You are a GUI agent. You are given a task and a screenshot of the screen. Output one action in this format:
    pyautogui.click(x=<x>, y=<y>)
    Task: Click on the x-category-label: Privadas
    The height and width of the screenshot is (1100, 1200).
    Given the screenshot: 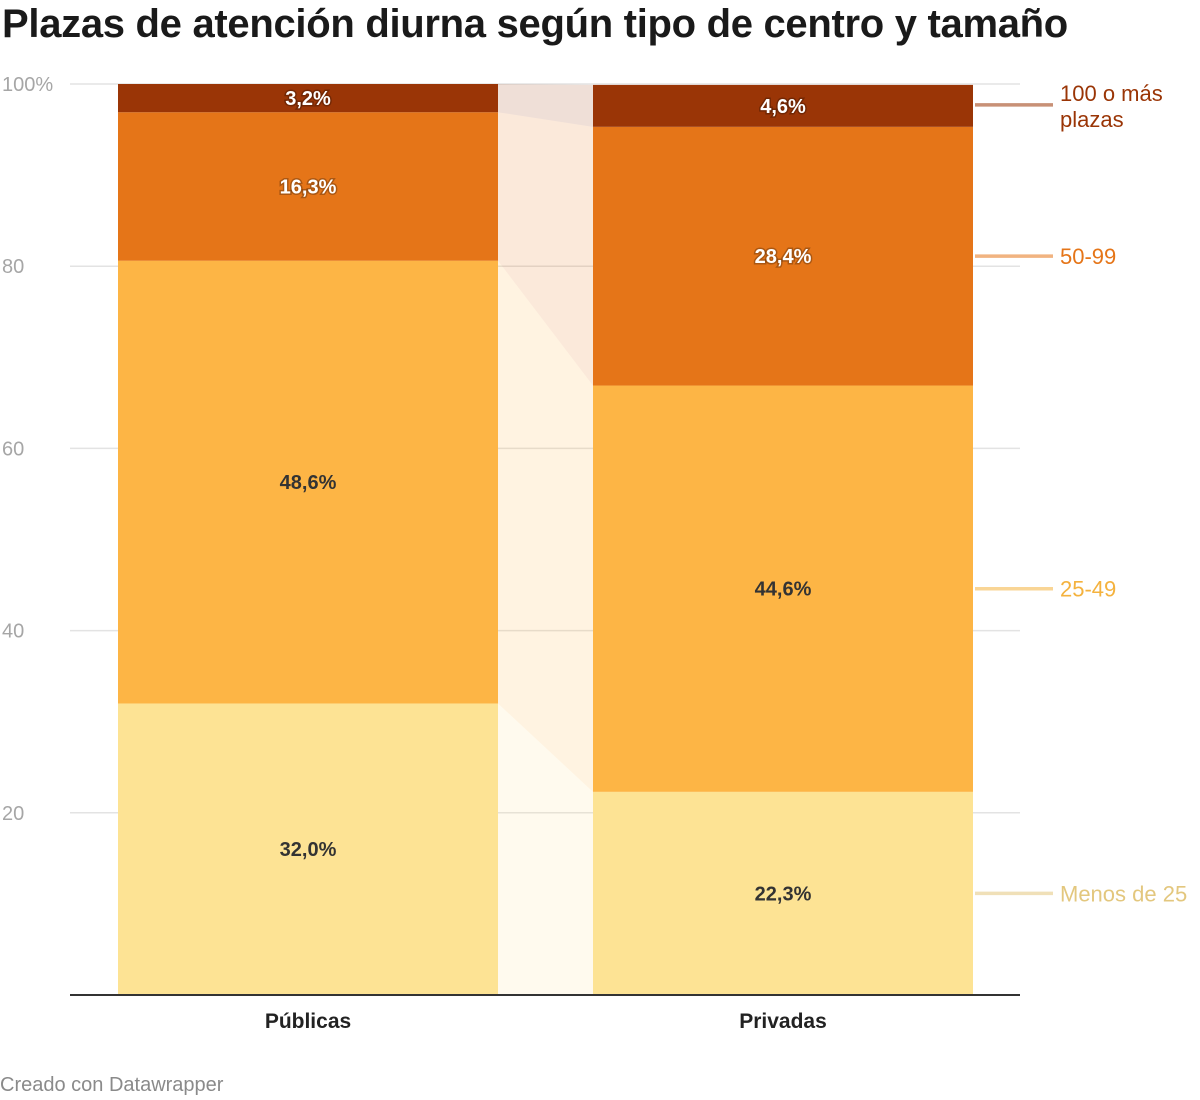 What is the action you would take?
    pyautogui.click(x=783, y=1021)
    